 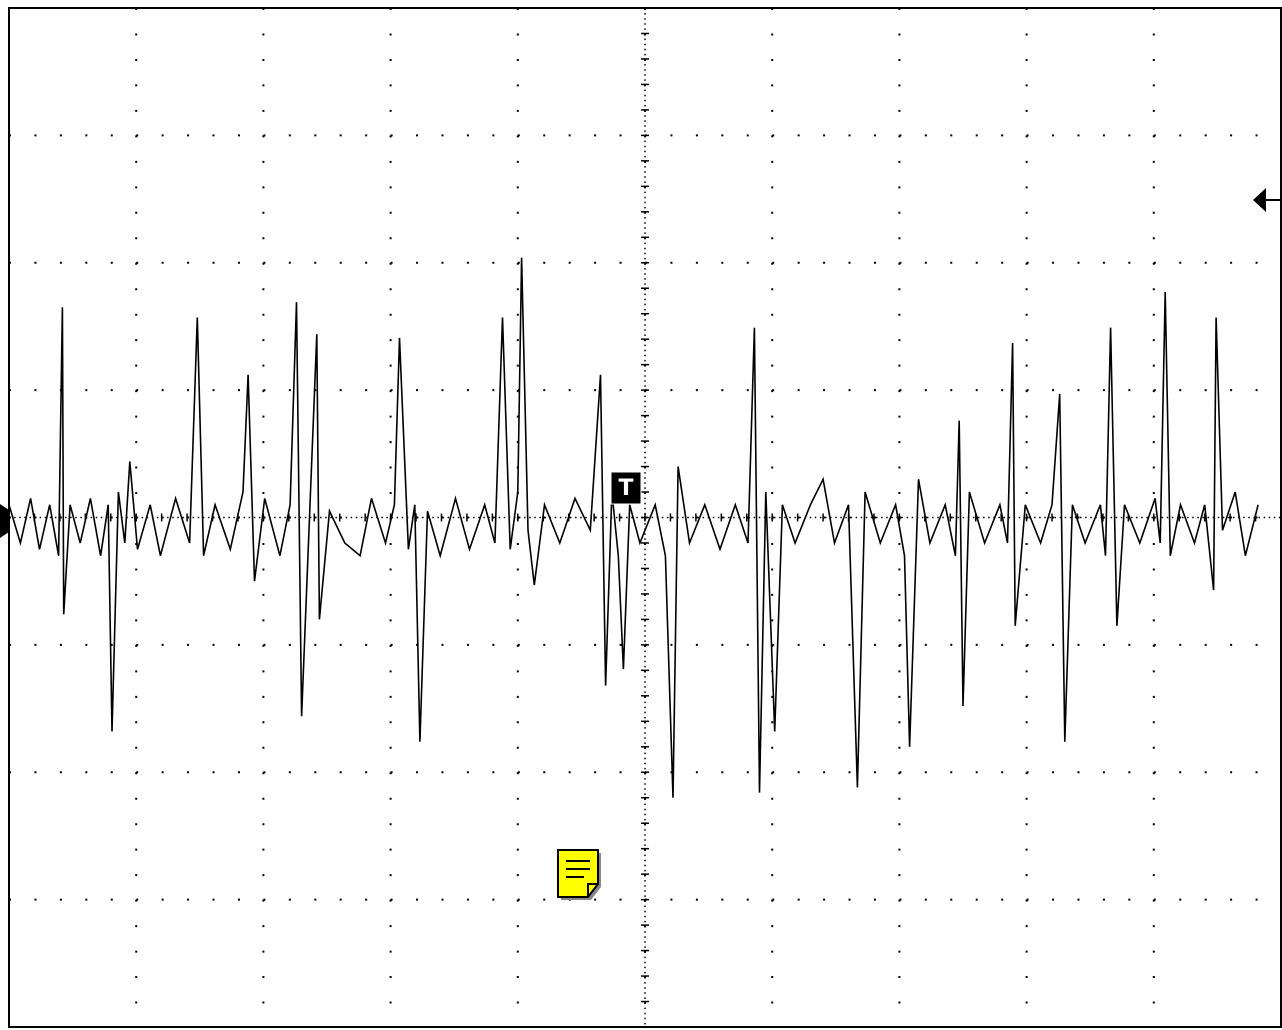 What do you see at coordinates (579, 874) in the screenshot?
I see `note-icon` at bounding box center [579, 874].